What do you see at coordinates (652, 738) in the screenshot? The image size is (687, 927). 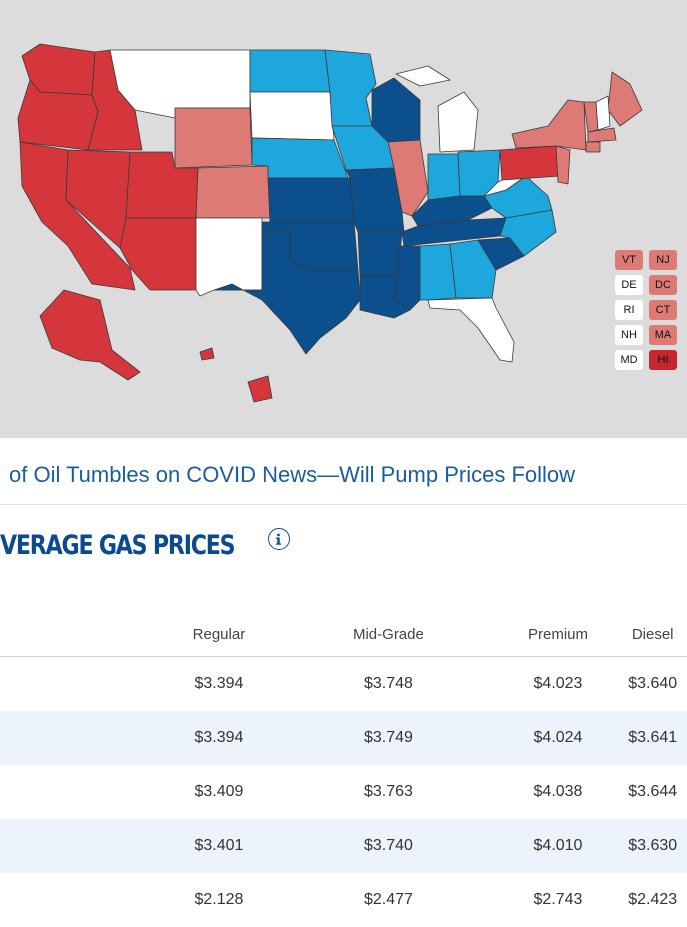 I see `diesel-price: $3.641` at bounding box center [652, 738].